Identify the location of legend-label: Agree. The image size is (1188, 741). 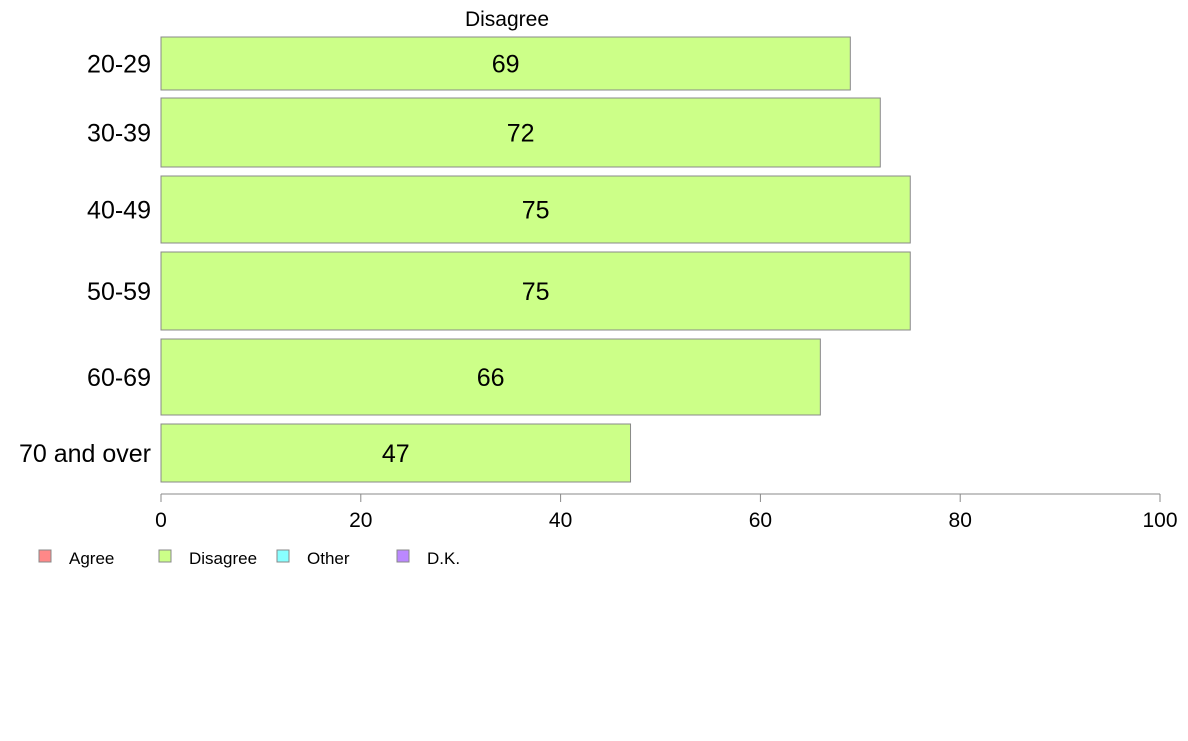
(91, 558).